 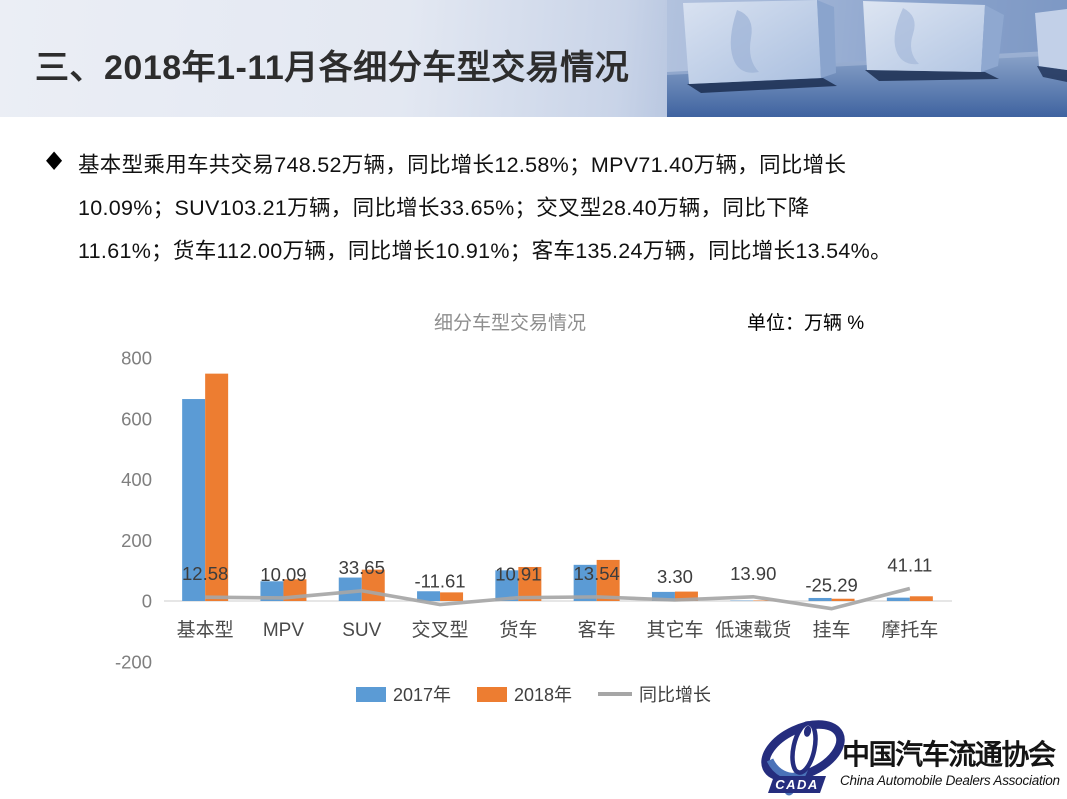 What do you see at coordinates (909, 630) in the screenshot?
I see `category-label: 摩托车` at bounding box center [909, 630].